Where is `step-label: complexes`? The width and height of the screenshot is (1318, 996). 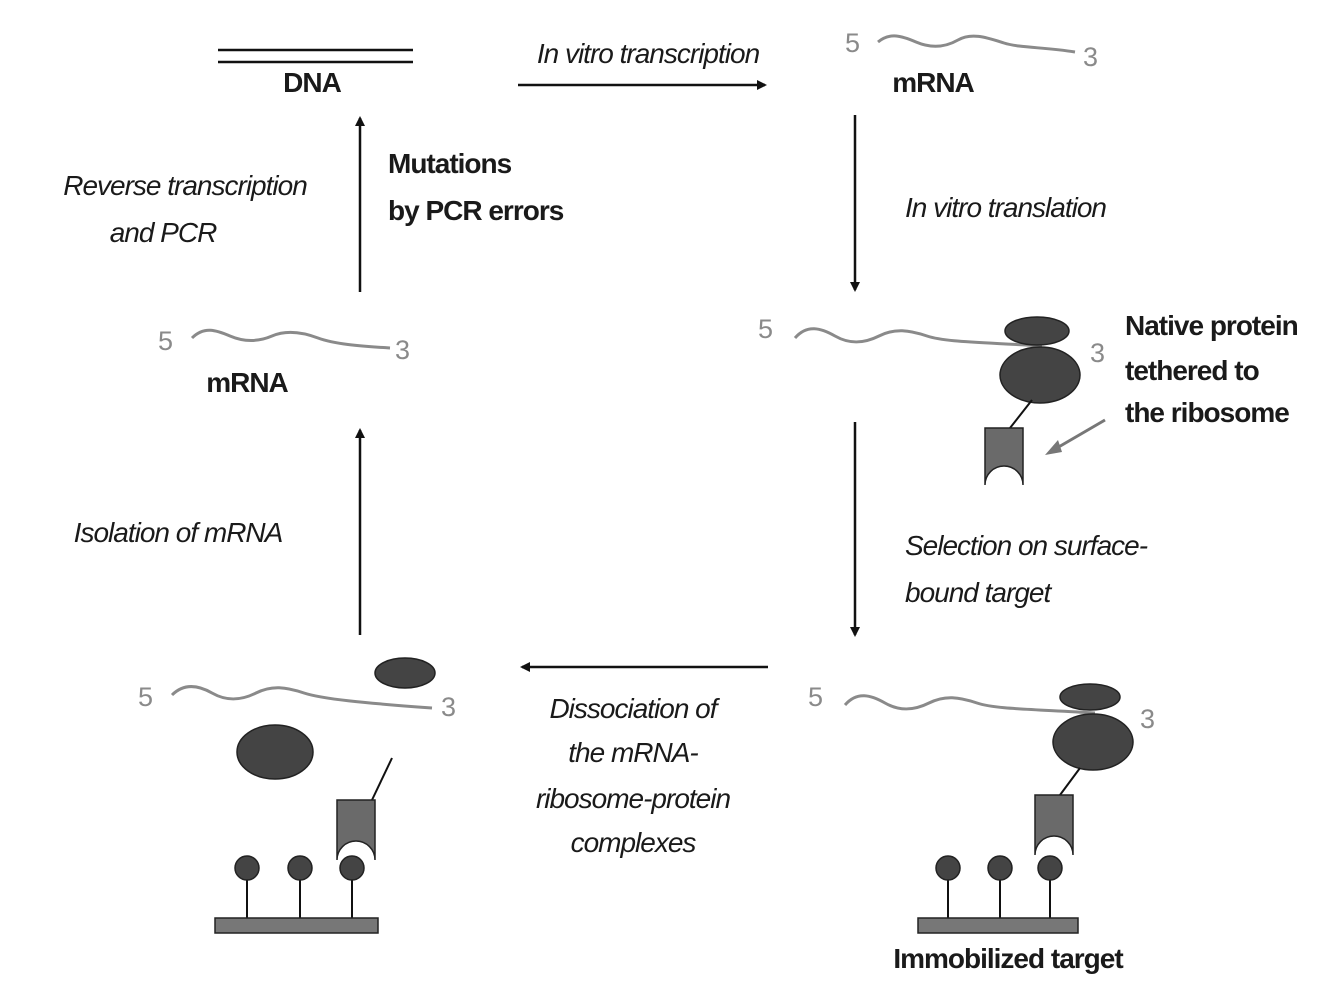
step-label: complexes is located at coordinates (634, 842).